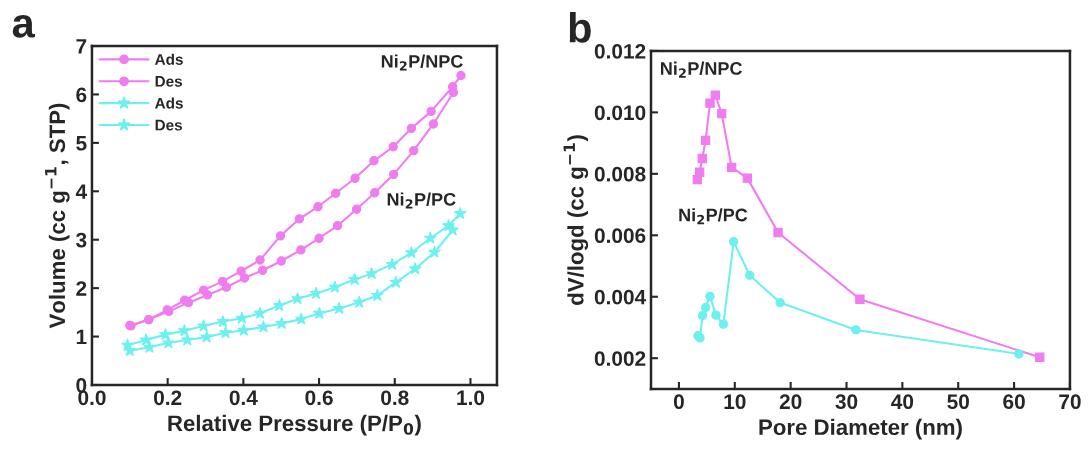 The image size is (1091, 463). I want to click on x-tick-label: 0.8, so click(395, 398).